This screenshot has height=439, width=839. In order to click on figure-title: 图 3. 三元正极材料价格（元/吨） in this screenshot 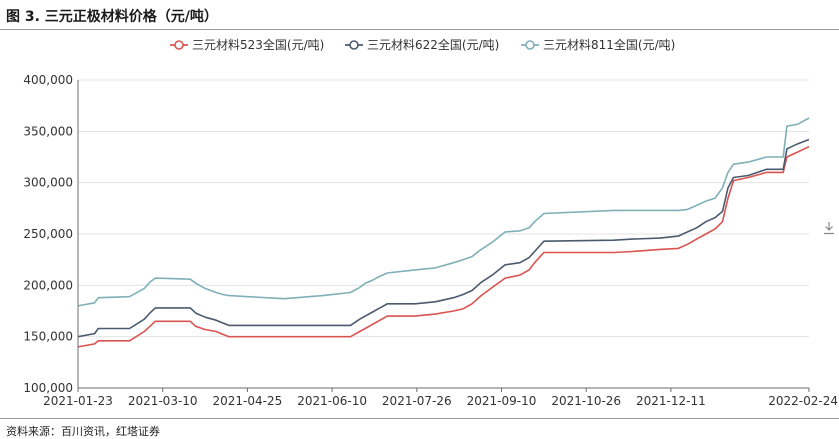, I will do `click(112, 17)`.